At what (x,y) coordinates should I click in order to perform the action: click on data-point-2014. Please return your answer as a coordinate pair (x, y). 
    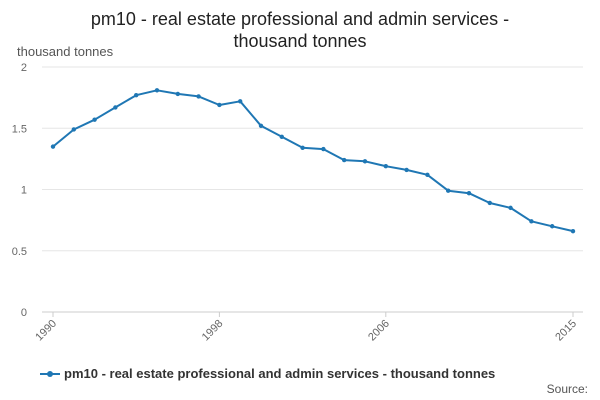
    Looking at the image, I should click on (552, 226).